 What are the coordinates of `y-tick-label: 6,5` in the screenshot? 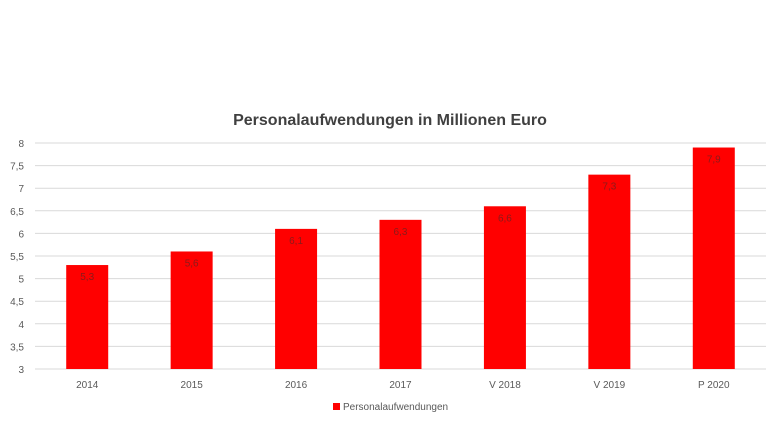 It's located at (17, 212).